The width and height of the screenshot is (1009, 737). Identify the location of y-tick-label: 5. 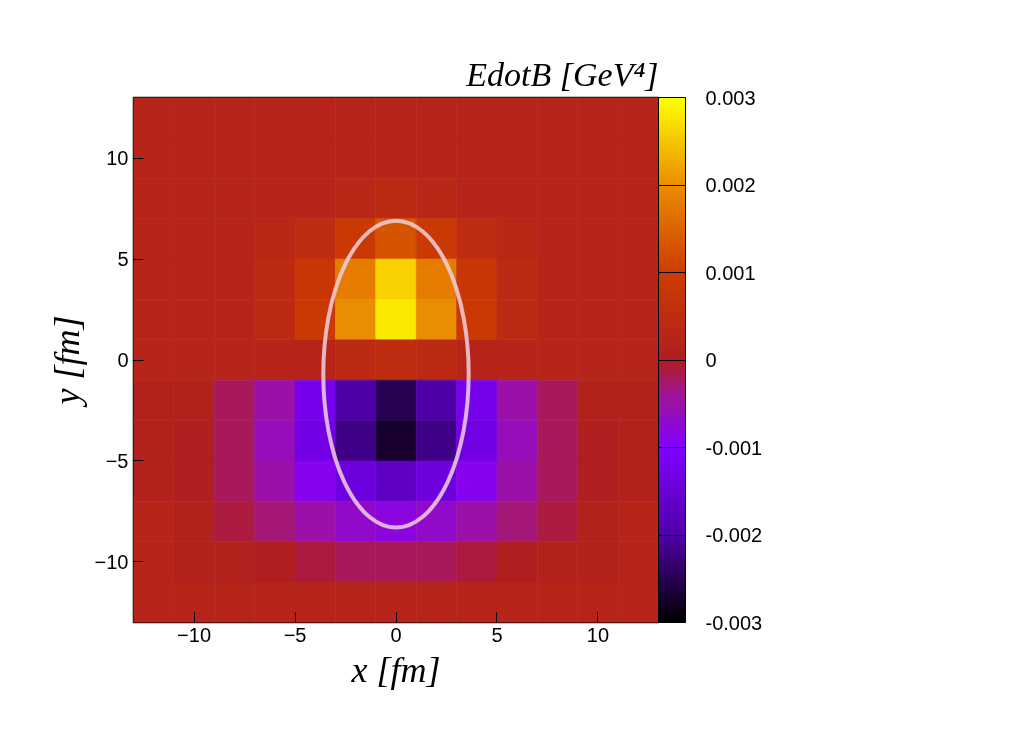
(123, 259).